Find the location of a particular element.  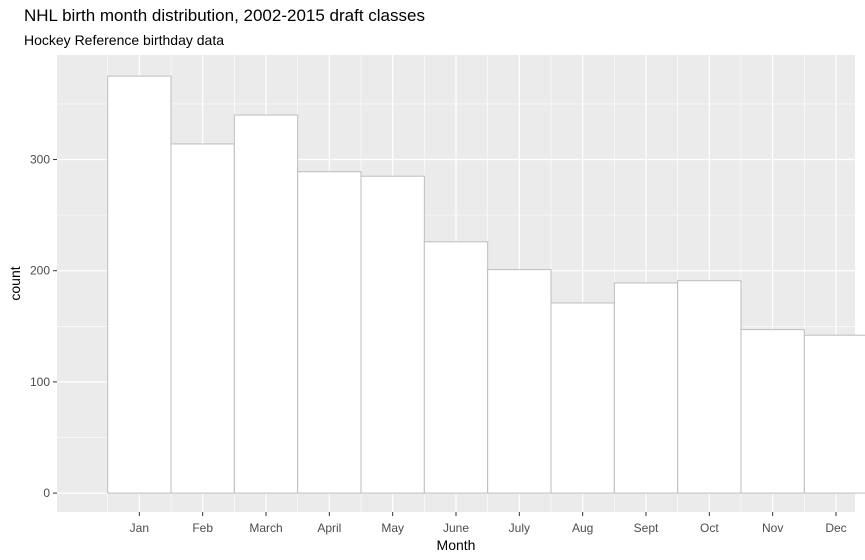

bar-june is located at coordinates (456, 367).